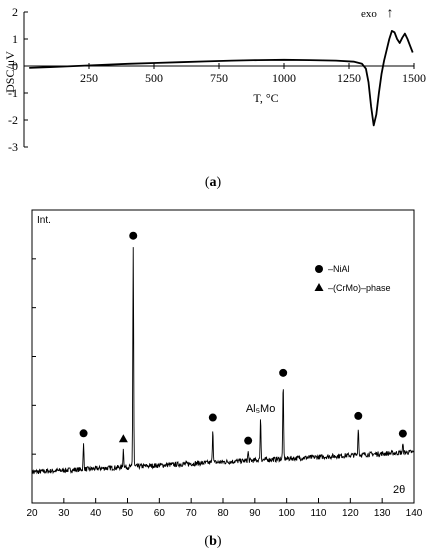 The height and width of the screenshot is (550, 427). Describe the element at coordinates (286, 513) in the screenshot. I see `x-tick-label: 100` at that location.